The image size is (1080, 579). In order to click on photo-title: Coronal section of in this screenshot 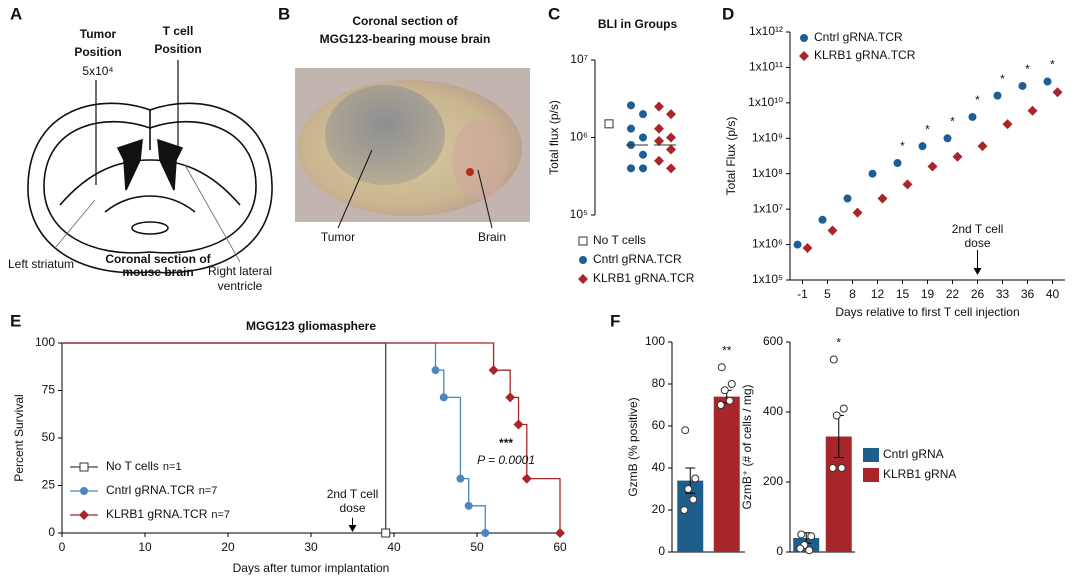, I will do `click(405, 21)`.